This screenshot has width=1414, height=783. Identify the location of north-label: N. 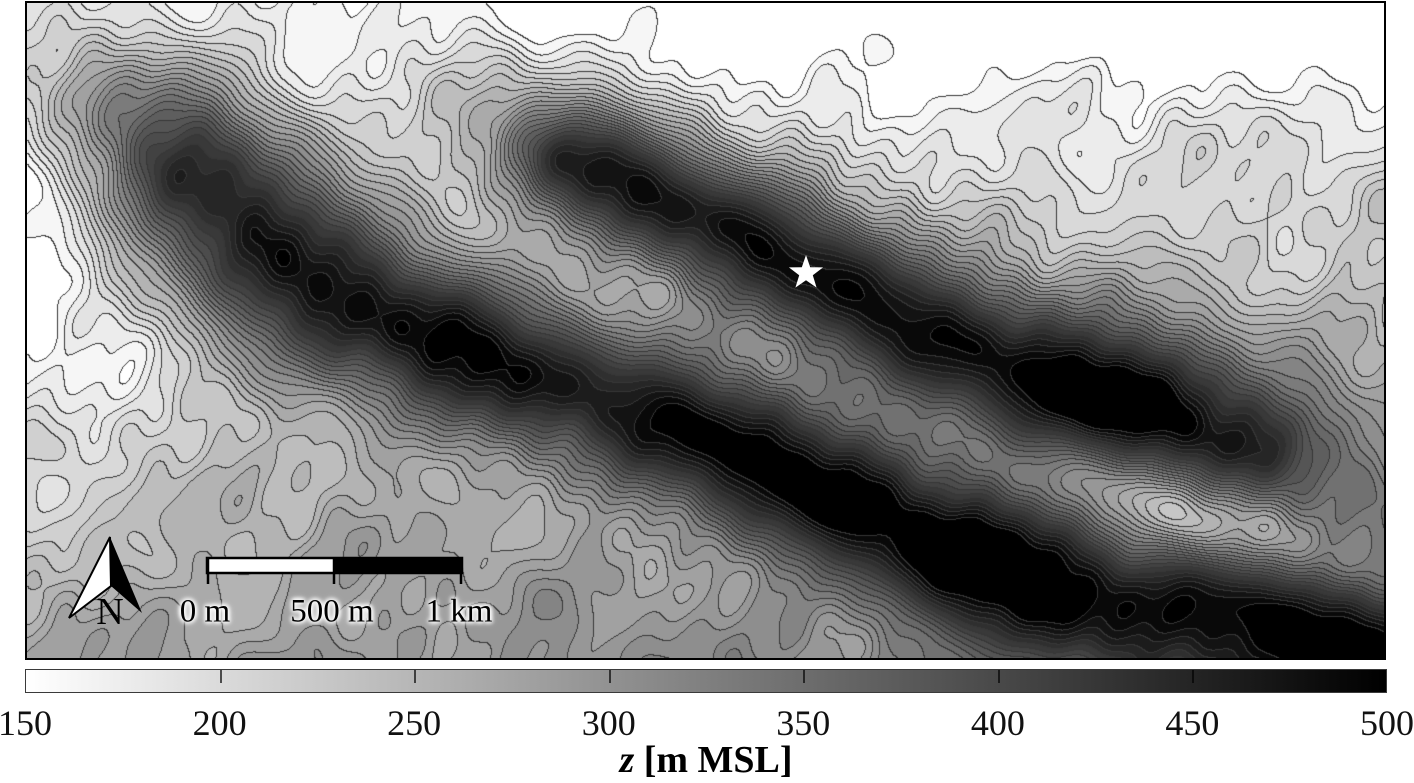
(109, 612).